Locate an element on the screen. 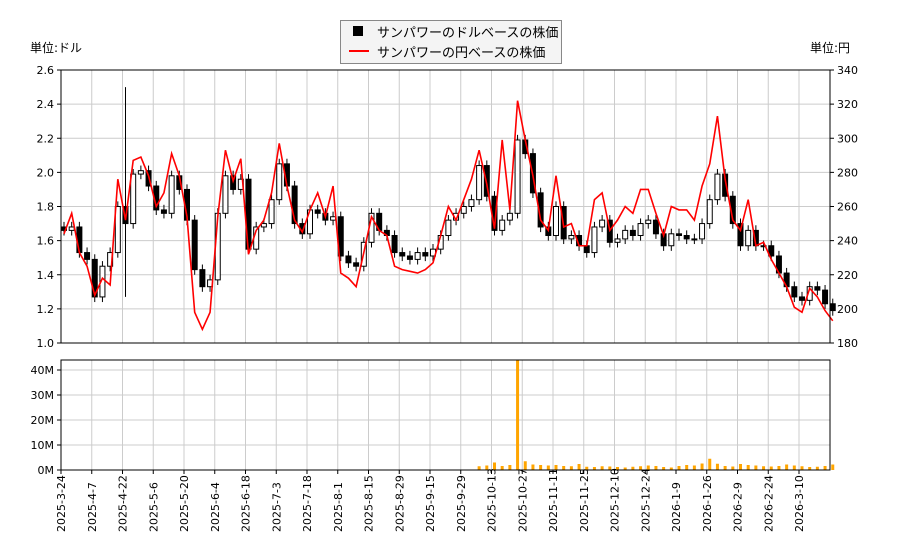 The image size is (900, 550). price-tick-label: 2.4 is located at coordinates (46, 104).